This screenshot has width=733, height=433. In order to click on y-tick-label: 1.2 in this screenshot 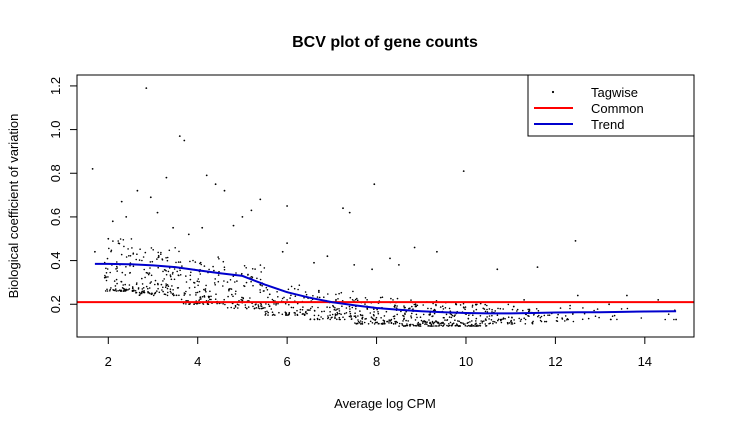, I will do `click(55, 86)`.